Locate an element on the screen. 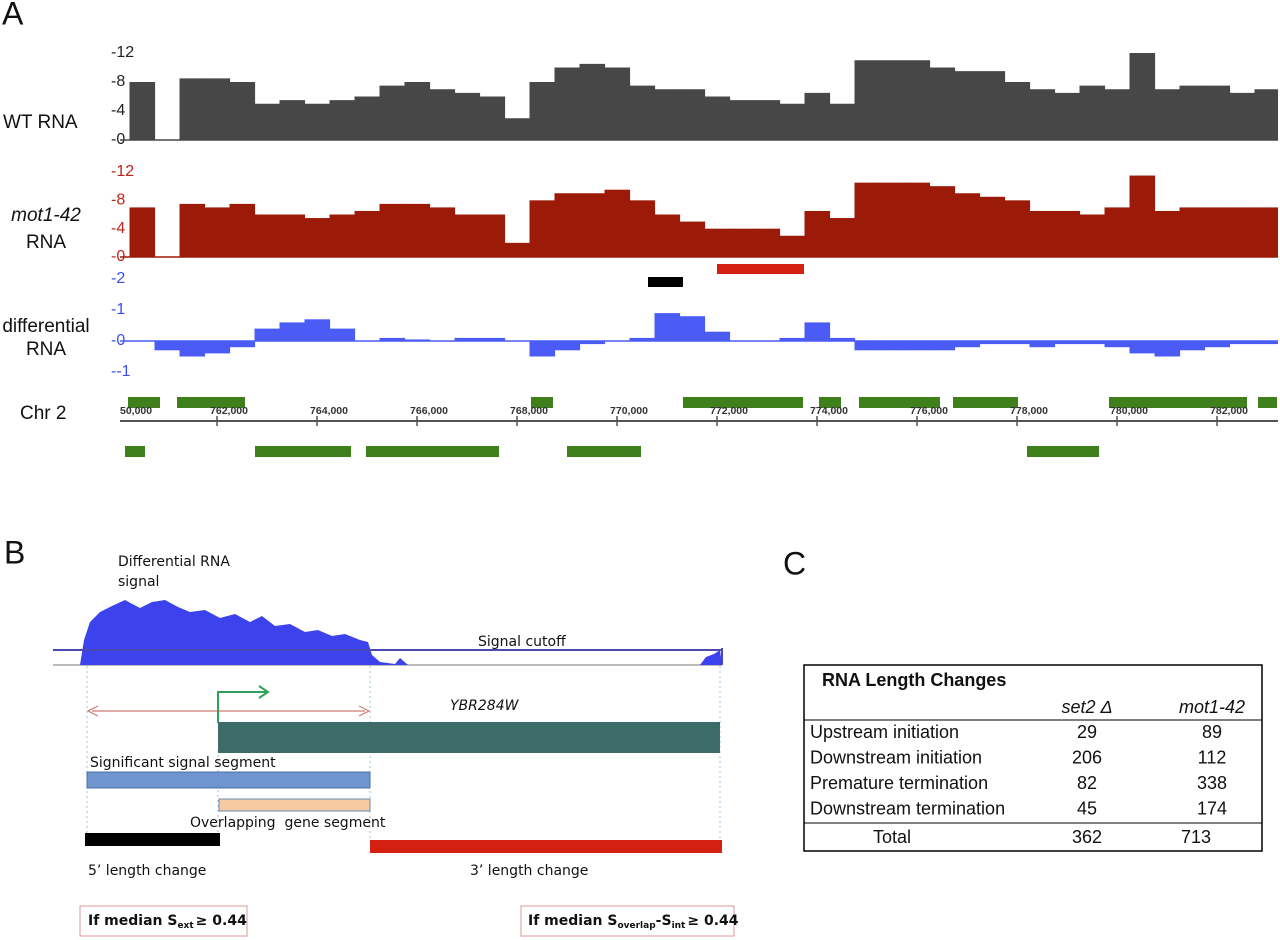  rule-text: ≥ 0.44 is located at coordinates (221, 921).